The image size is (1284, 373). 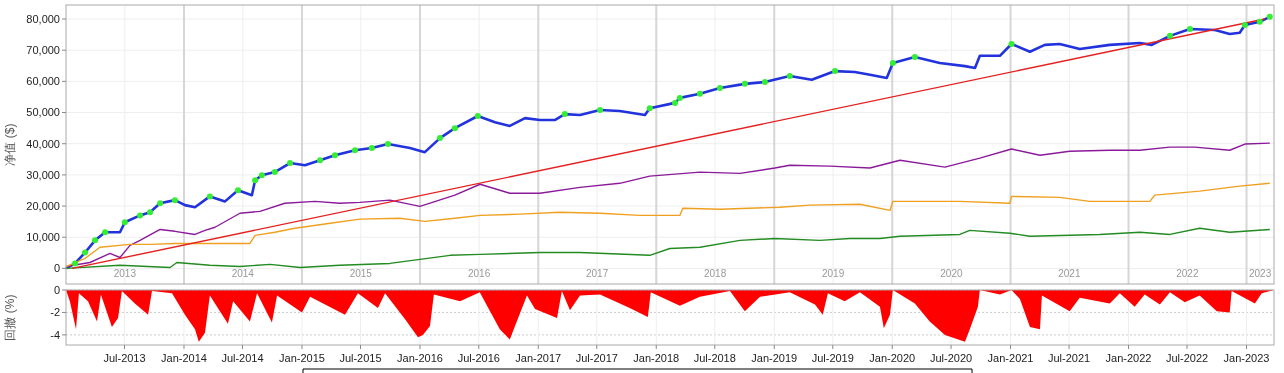 I want to click on y-tick-label: 30,000, so click(x=43, y=174).